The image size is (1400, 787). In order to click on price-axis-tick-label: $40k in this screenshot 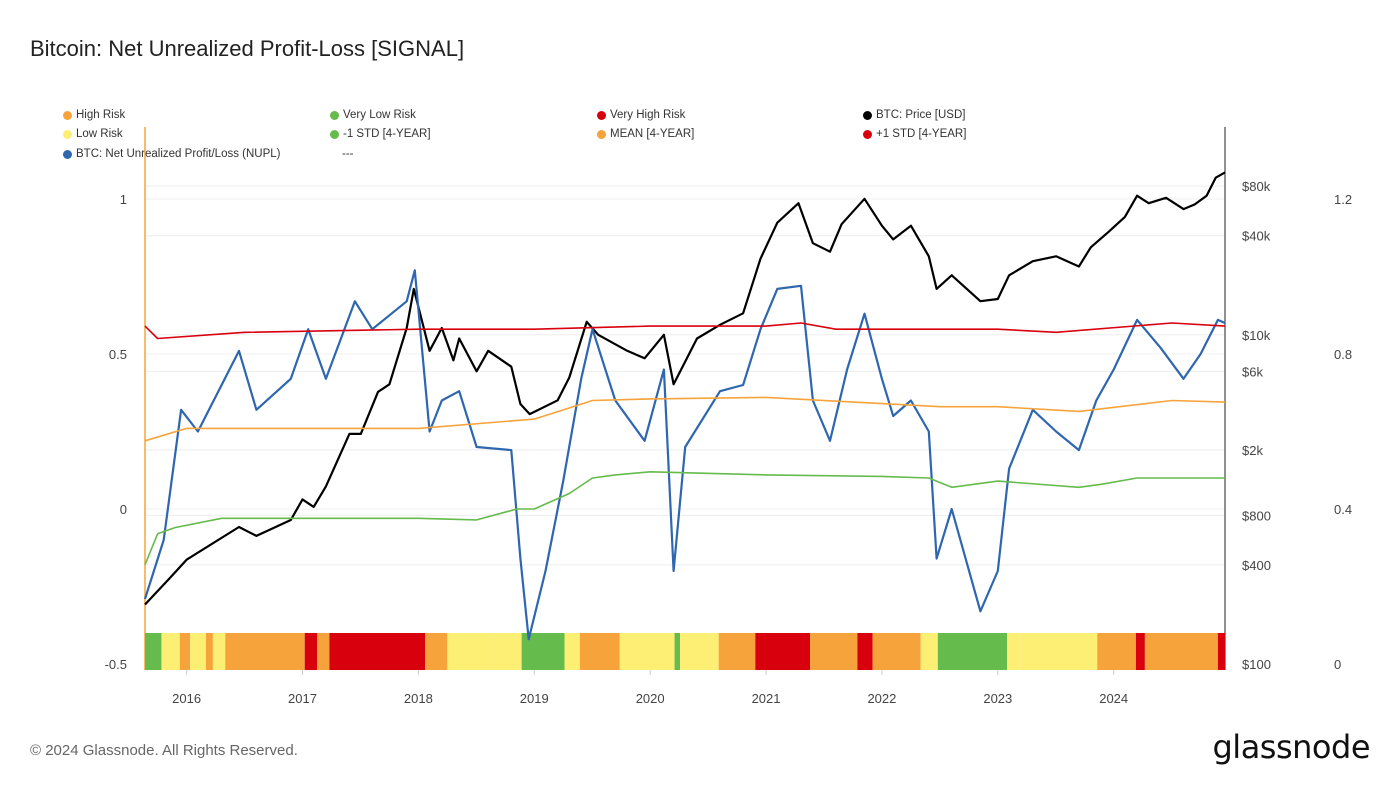, I will do `click(1256, 236)`.